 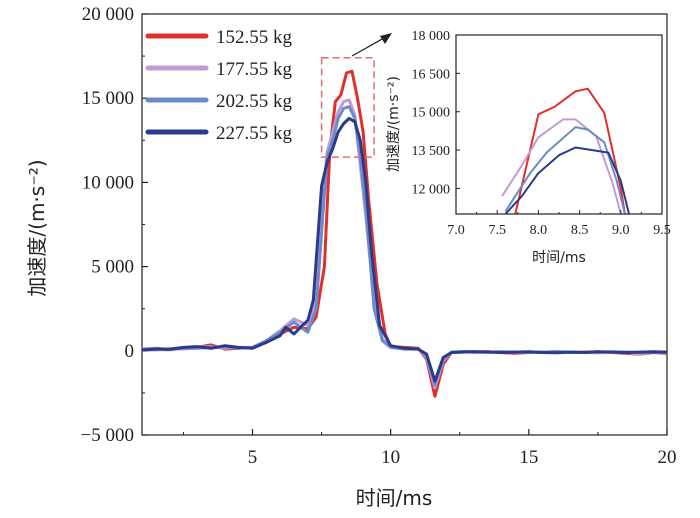 I want to click on y-tick-label: 0, so click(x=130, y=351).